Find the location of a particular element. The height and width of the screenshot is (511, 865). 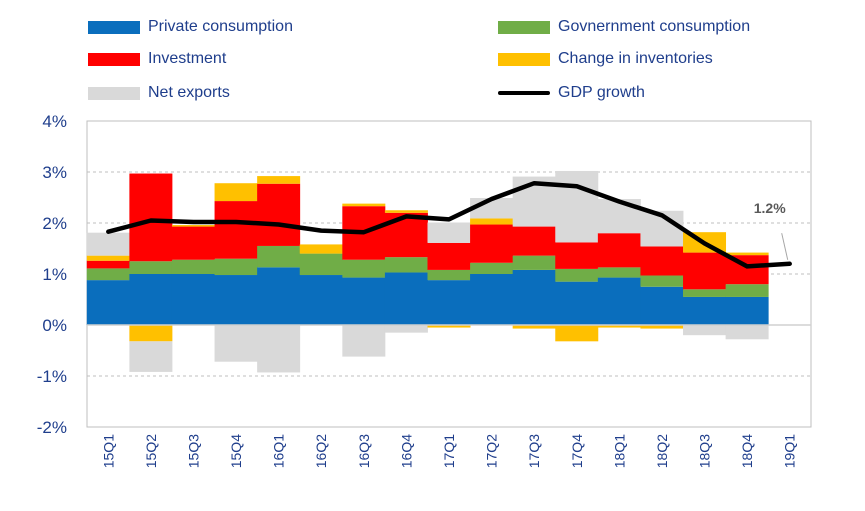

x-tick-label: 16Q2 is located at coordinates (321, 451).